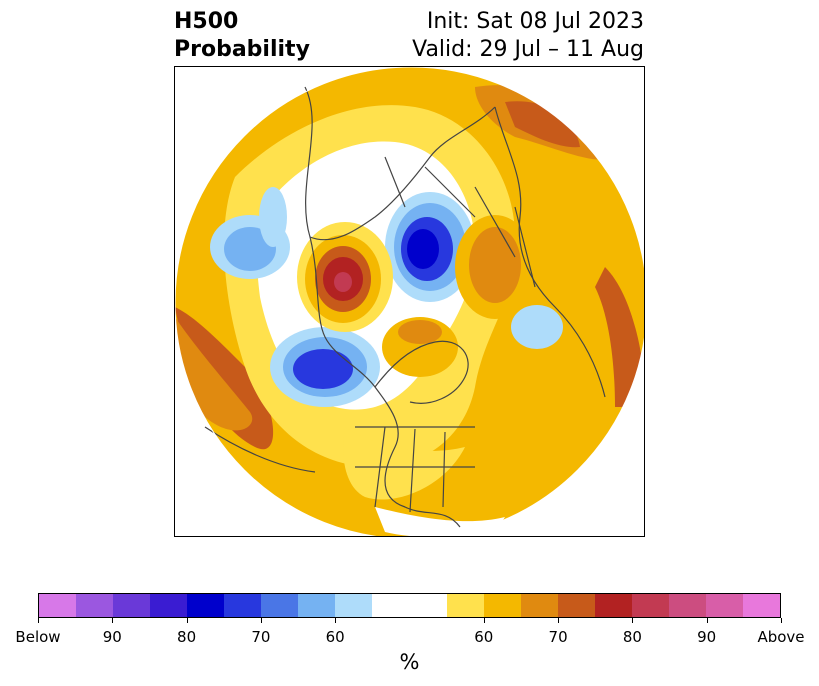 Image resolution: width=819 pixels, height=686 pixels. Describe the element at coordinates (619, 337) in the screenshot. I see `warm-band-east` at that location.